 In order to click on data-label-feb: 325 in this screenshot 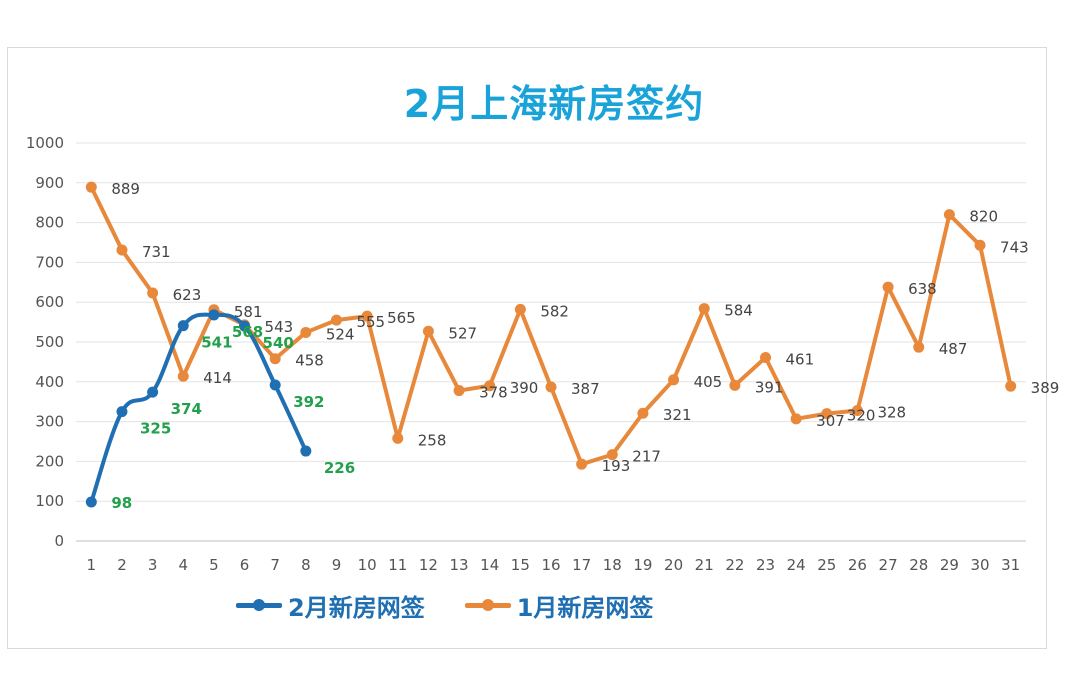, I will do `click(155, 429)`.